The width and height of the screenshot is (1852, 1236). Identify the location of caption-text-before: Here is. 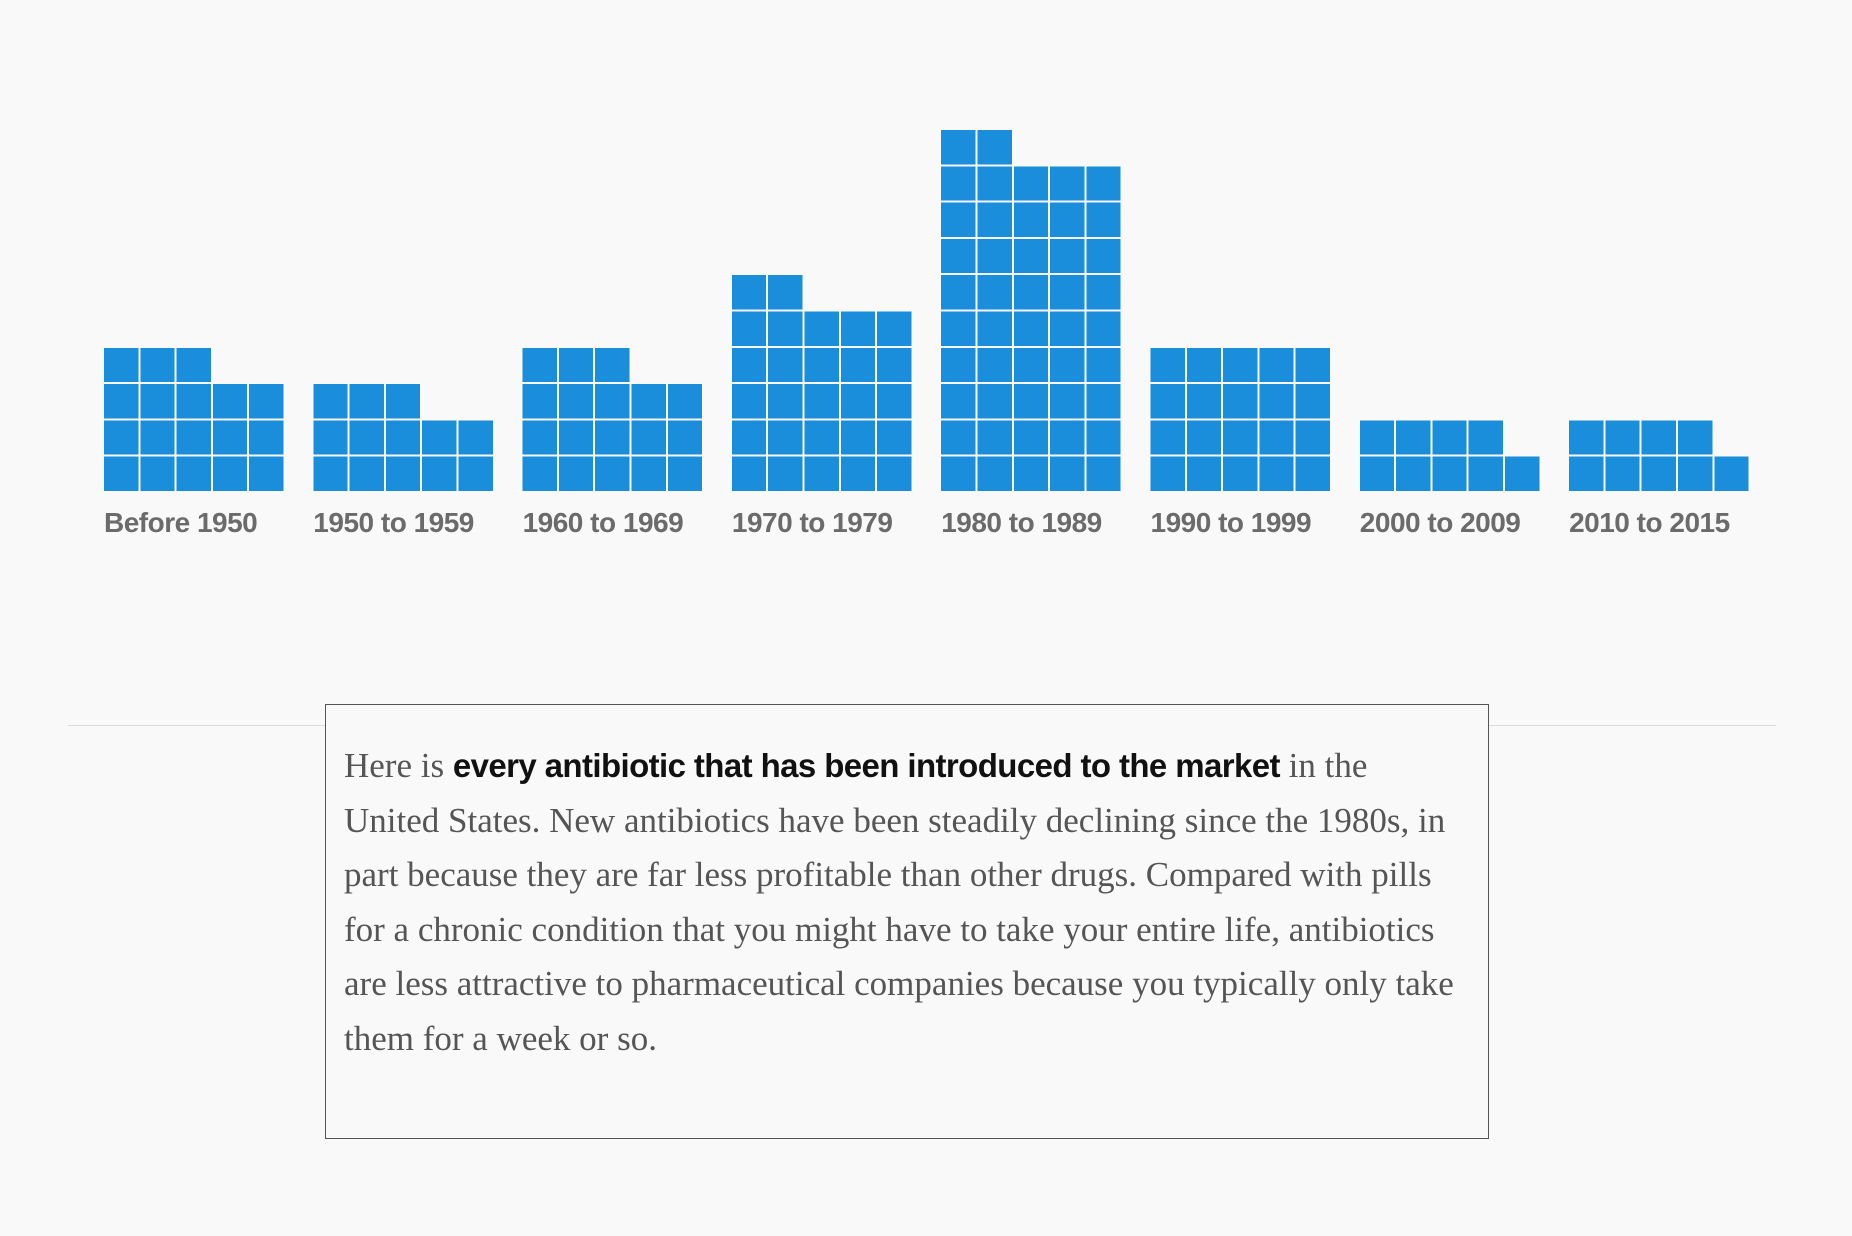
(398, 765).